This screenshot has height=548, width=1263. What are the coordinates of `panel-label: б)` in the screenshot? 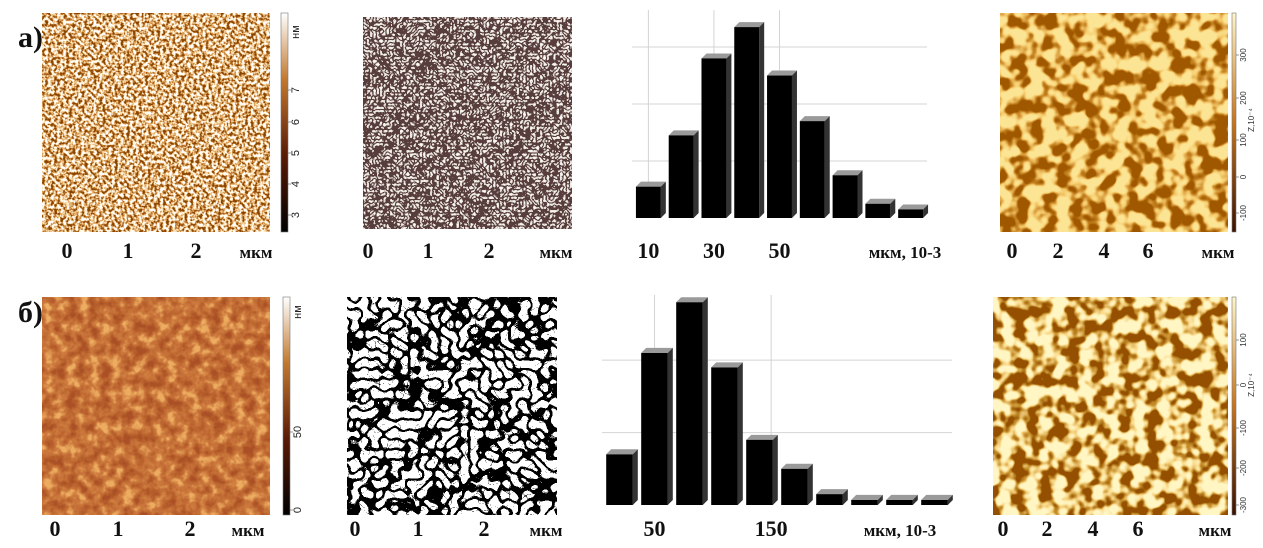 It's located at (30, 312).